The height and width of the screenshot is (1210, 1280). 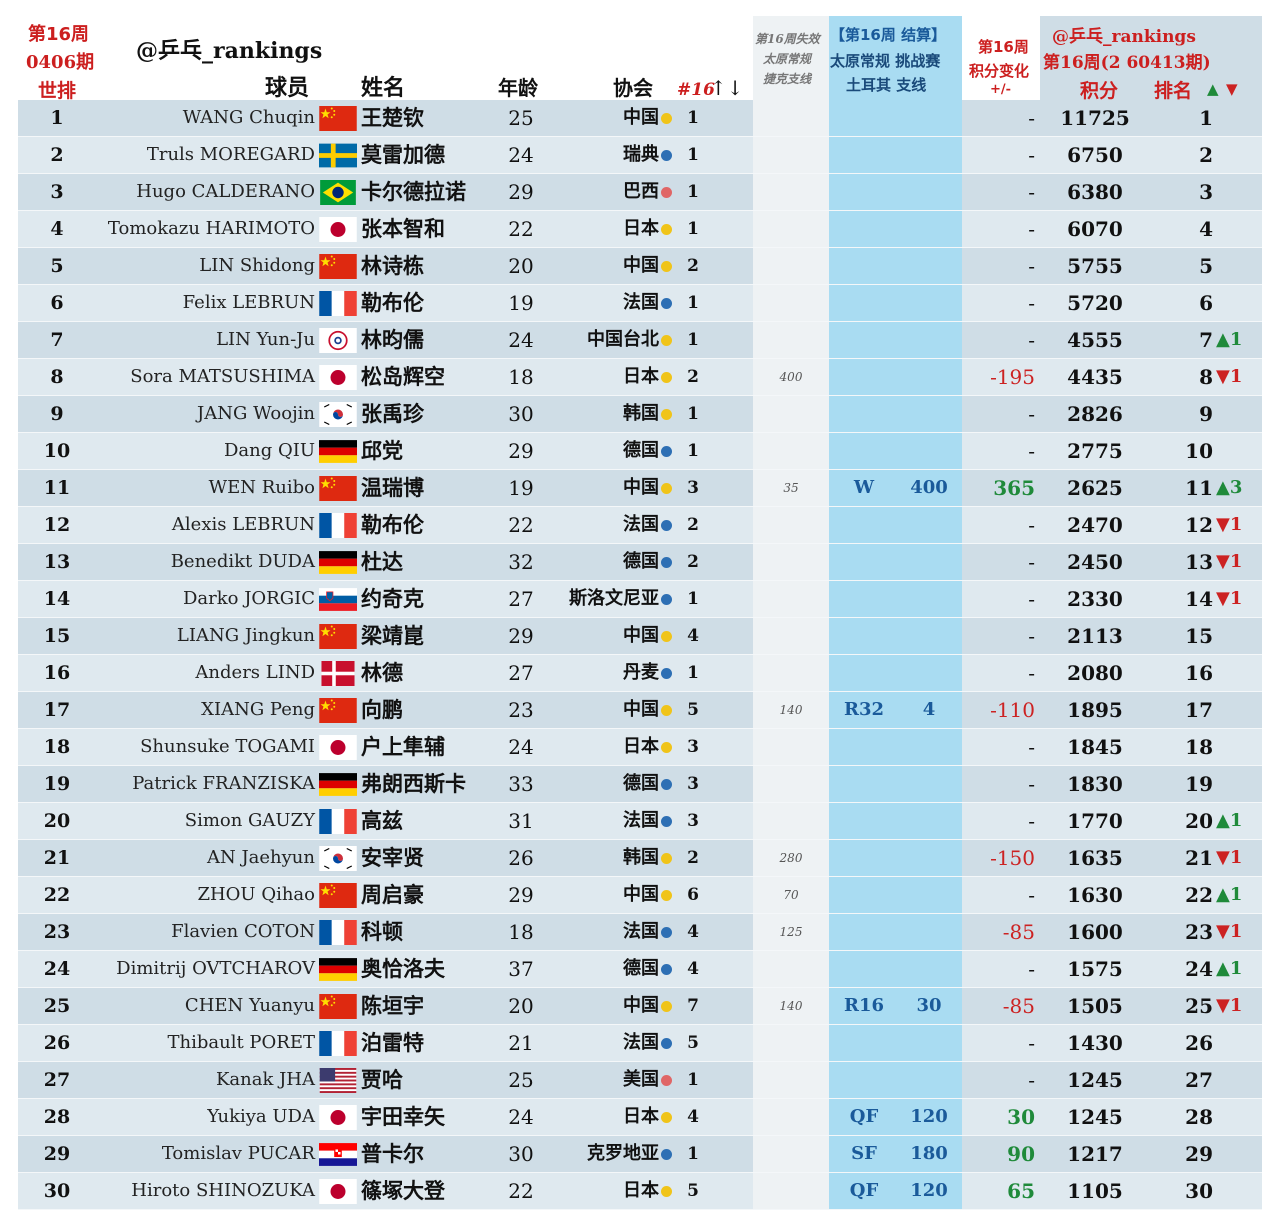 I want to click on settle-points: 180, so click(x=929, y=1153).